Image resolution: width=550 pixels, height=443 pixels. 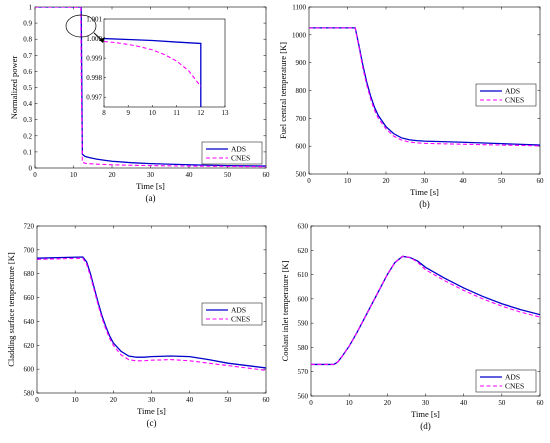 What do you see at coordinates (425, 426) in the screenshot?
I see `panel-caption: (d)` at bounding box center [425, 426].